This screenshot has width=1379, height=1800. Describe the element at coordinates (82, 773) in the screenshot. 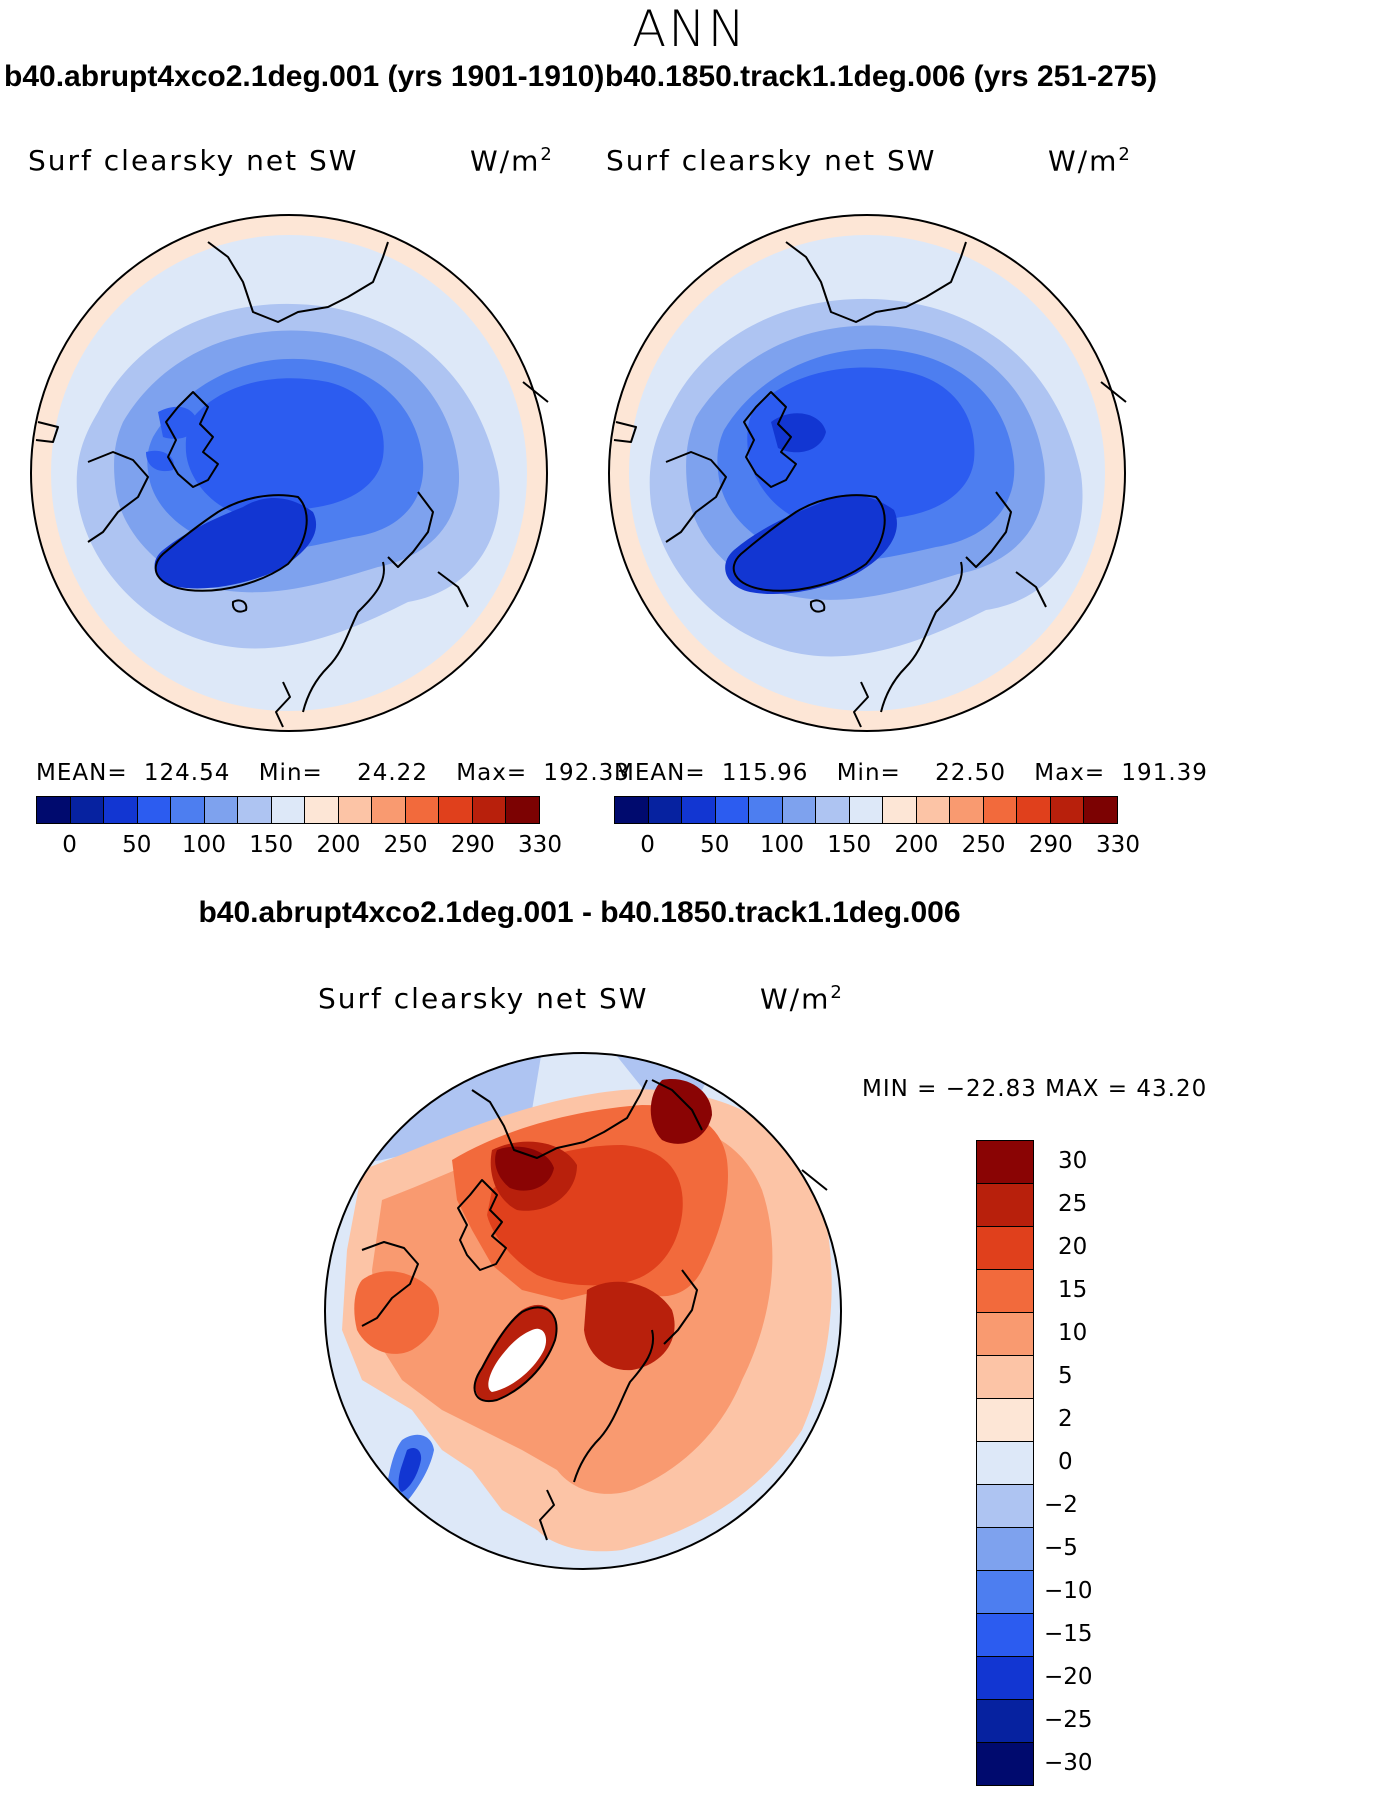

I see `panel1-mean-label: MEAN=` at that location.